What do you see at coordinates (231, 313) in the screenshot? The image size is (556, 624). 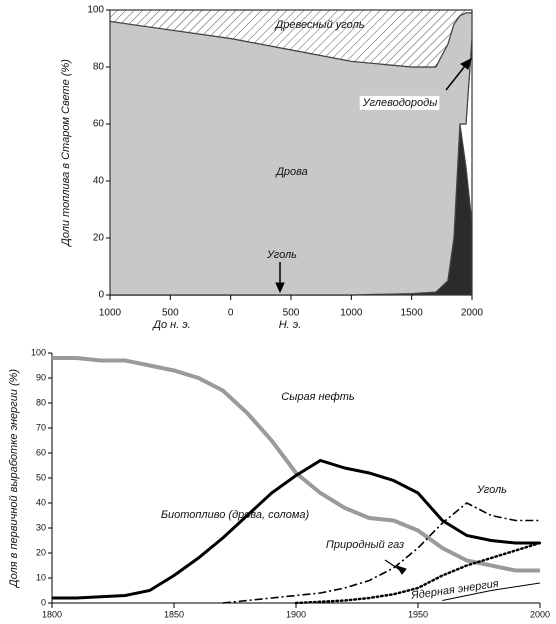 I see `x-tick-label: 0` at bounding box center [231, 313].